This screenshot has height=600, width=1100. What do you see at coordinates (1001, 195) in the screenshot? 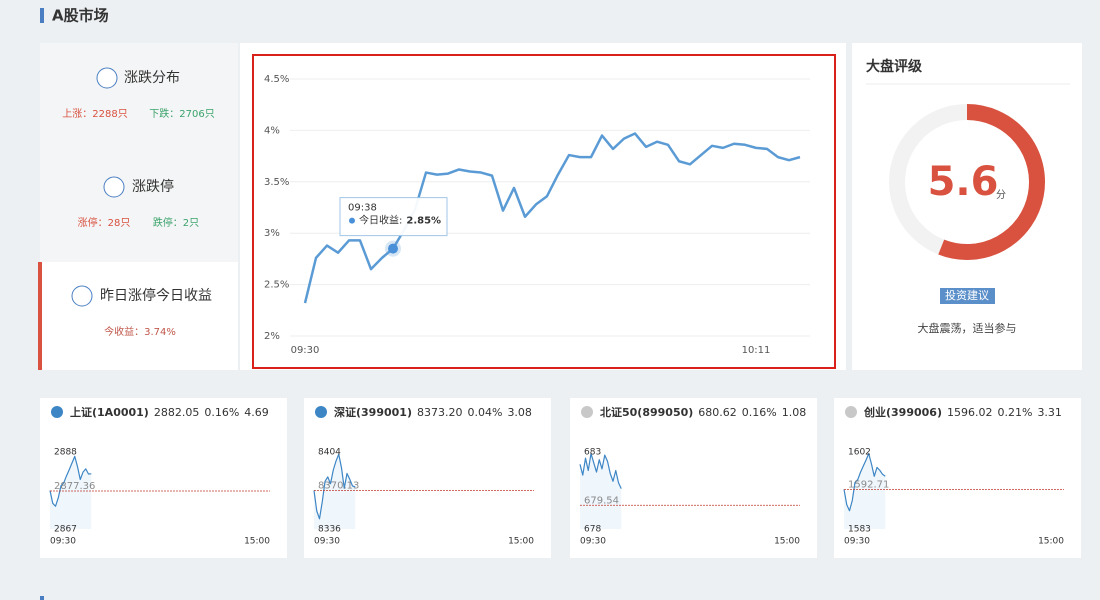
I see `rating-unit: 分` at bounding box center [1001, 195].